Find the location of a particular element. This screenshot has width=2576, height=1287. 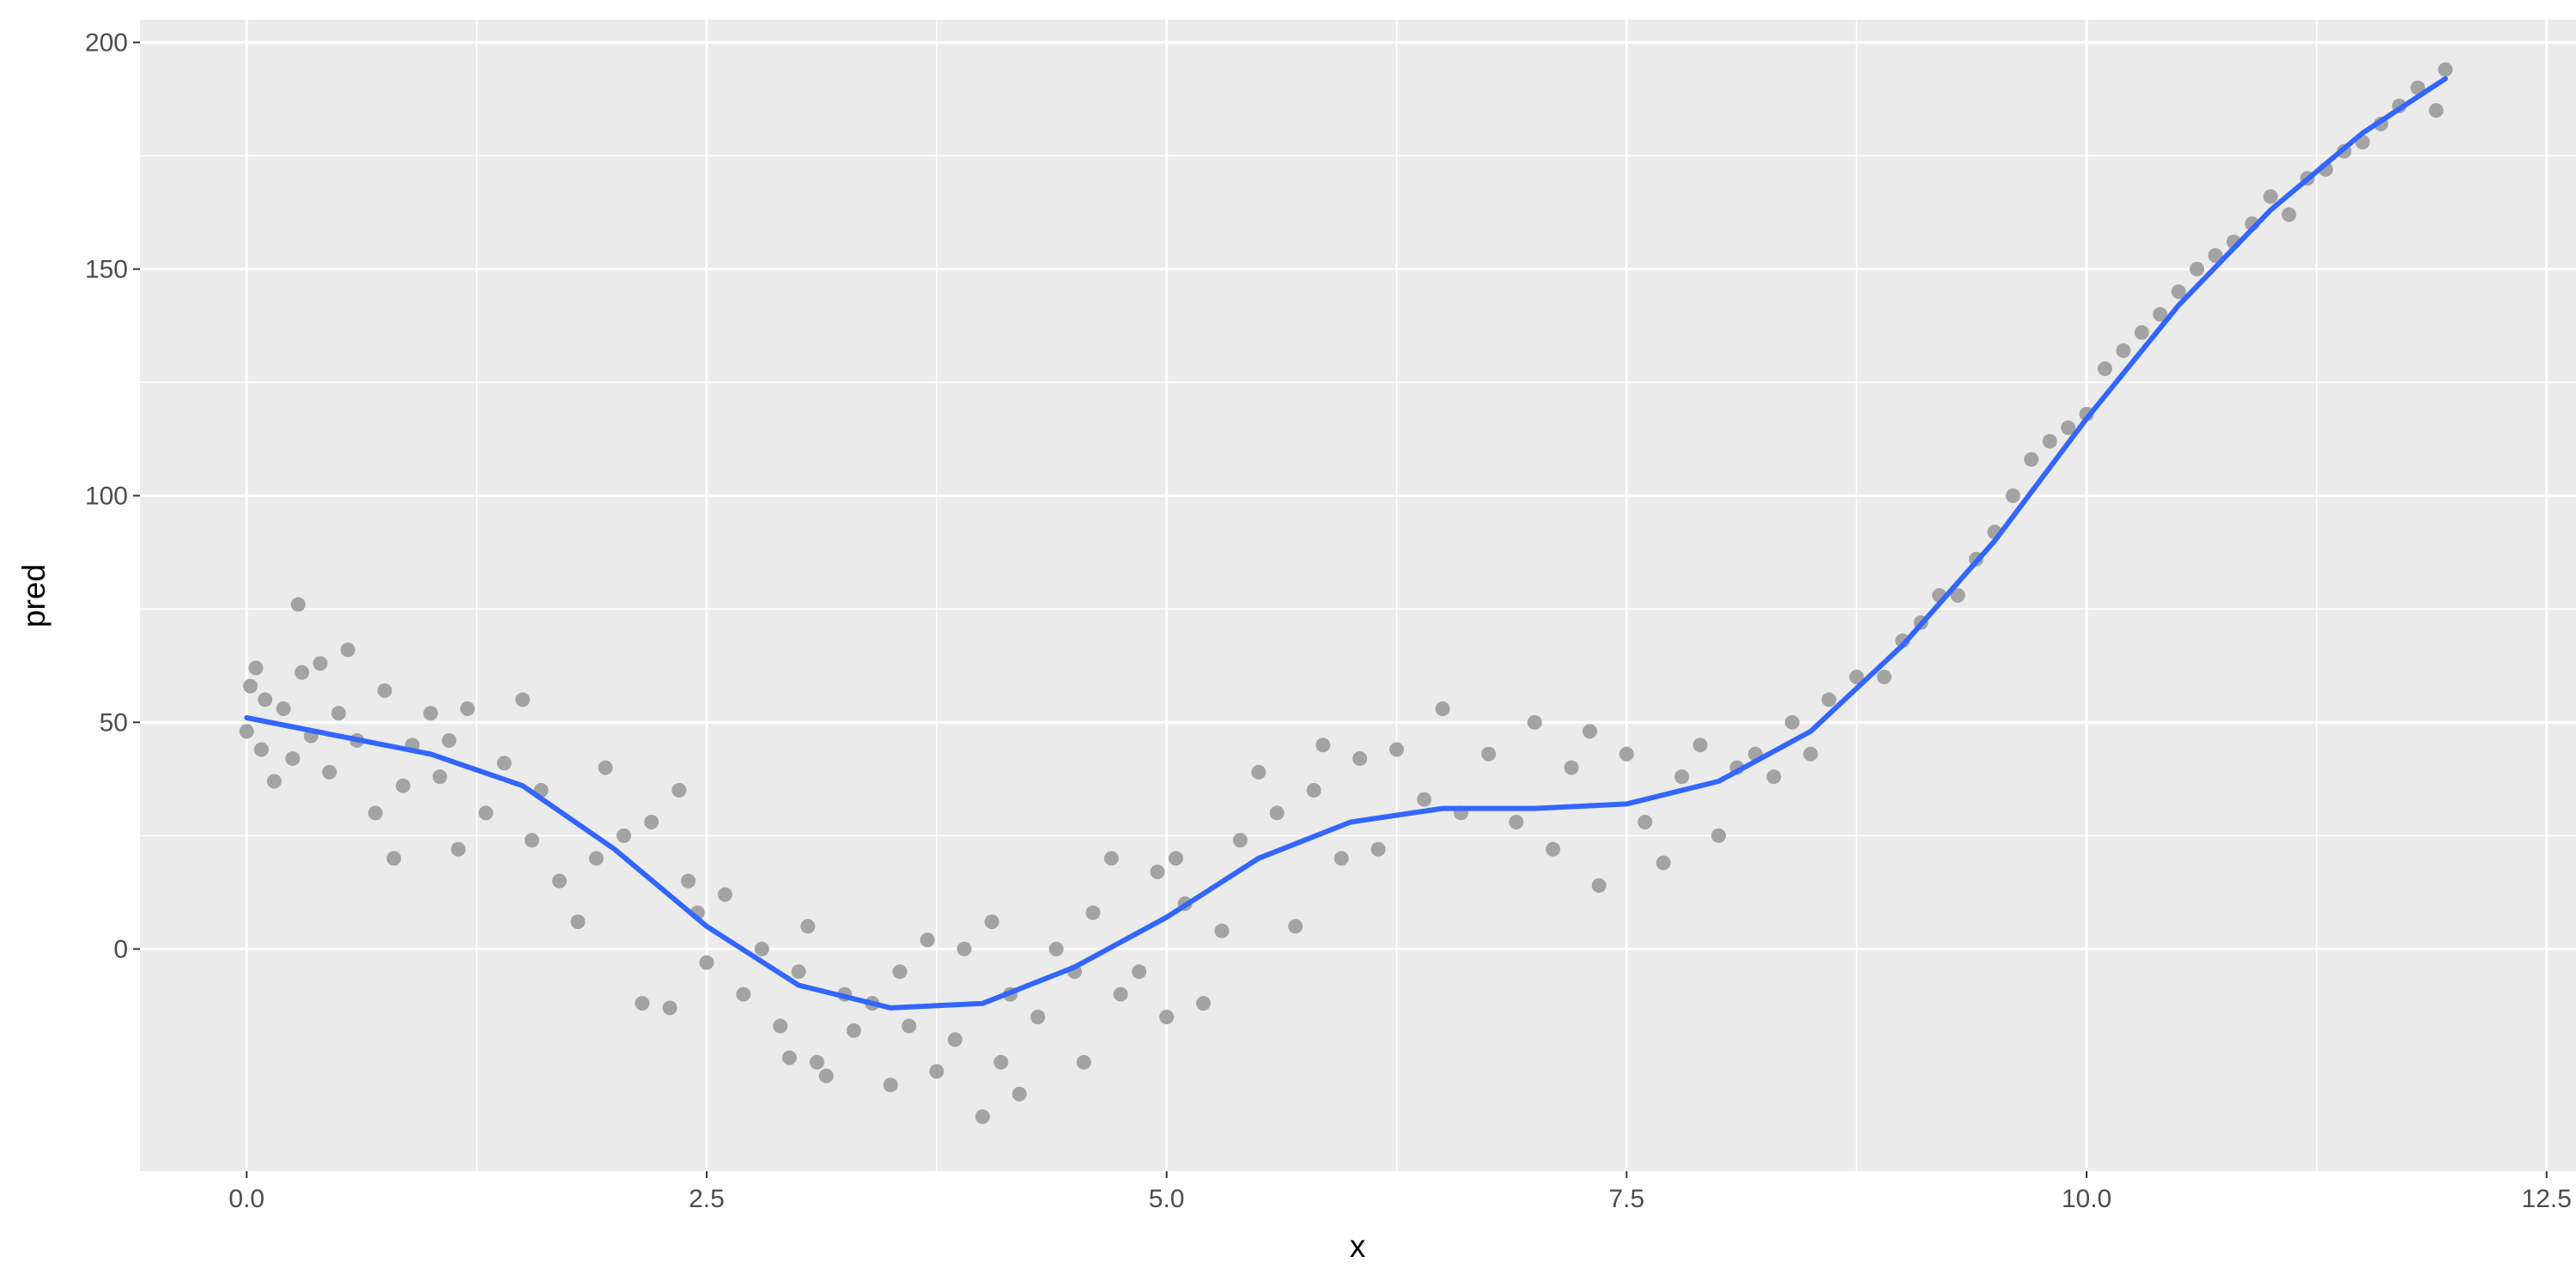

x-axis-title: x is located at coordinates (1358, 1246).